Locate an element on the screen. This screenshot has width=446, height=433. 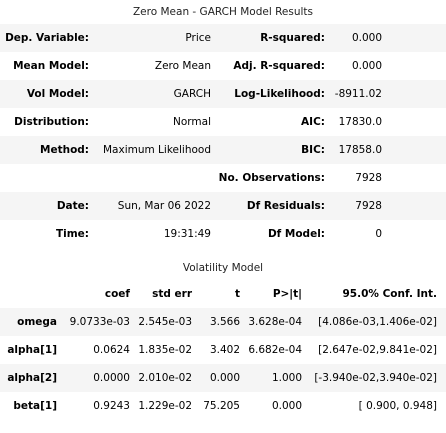
summary-value: 17830.0 is located at coordinates (360, 122).